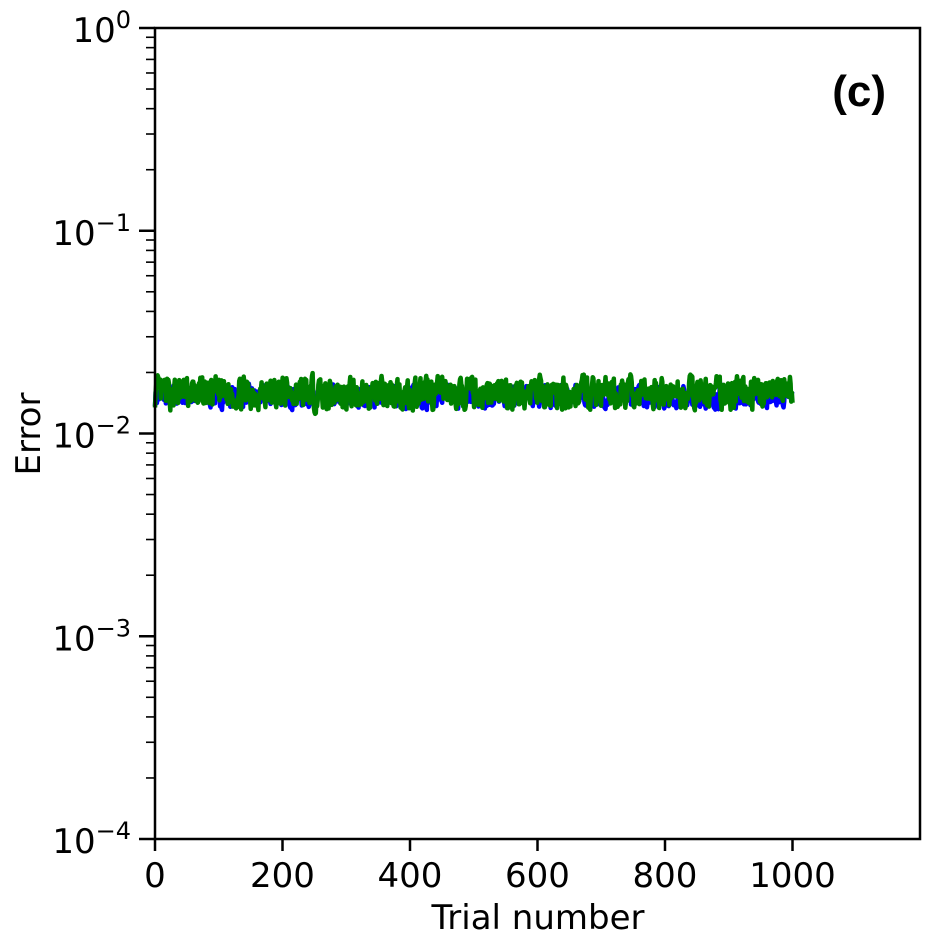 This screenshot has width=938, height=944. I want to click on series-layer, so click(473, 393).